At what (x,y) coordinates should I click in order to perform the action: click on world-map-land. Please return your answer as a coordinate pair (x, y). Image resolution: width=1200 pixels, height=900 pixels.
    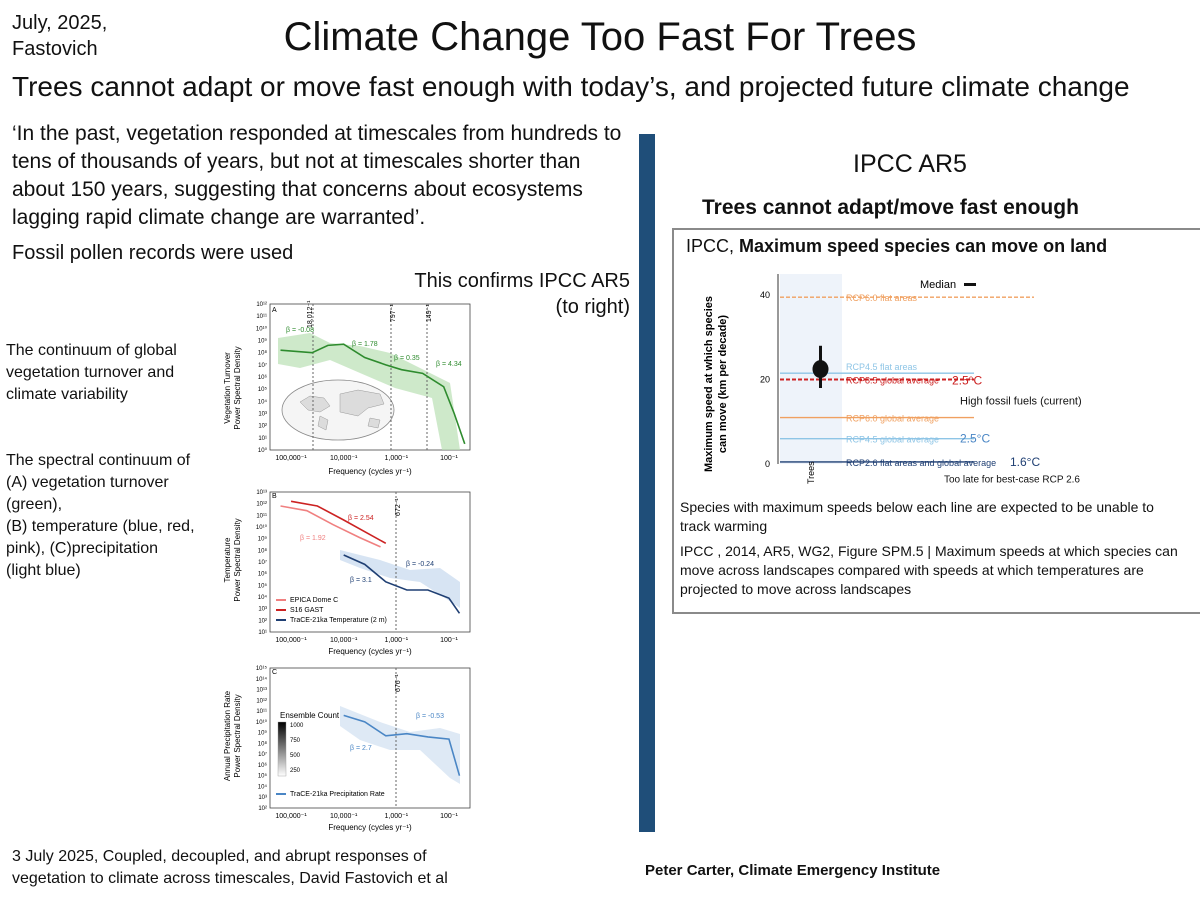
    Looking at the image, I should click on (342, 410).